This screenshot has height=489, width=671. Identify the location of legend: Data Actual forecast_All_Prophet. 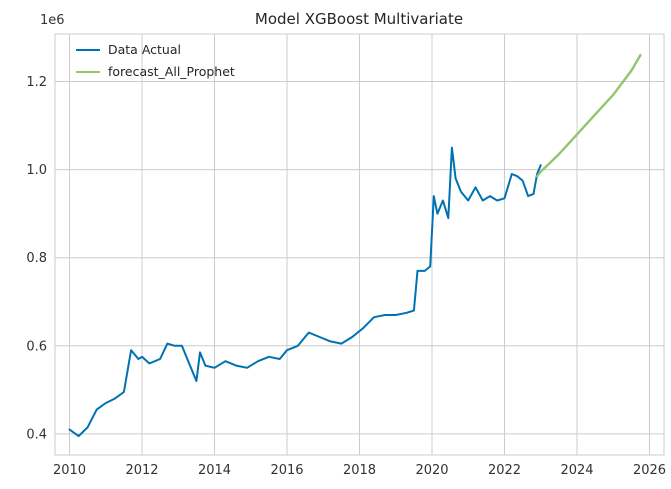
(155, 60).